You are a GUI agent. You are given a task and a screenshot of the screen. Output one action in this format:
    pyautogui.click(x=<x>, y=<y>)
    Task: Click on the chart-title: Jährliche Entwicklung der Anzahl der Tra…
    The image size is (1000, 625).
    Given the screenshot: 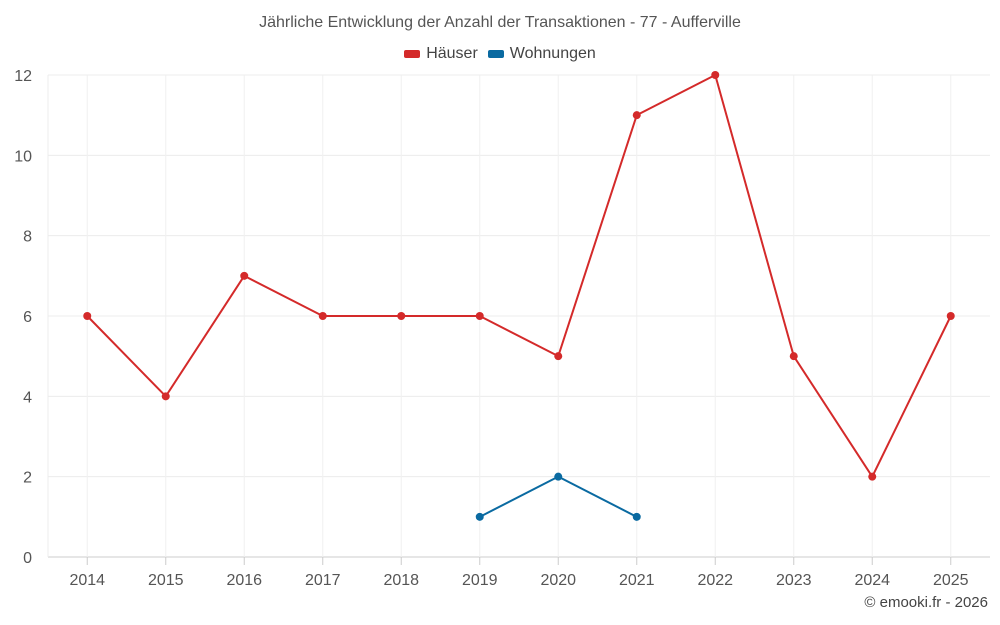 What is the action you would take?
    pyautogui.click(x=500, y=22)
    